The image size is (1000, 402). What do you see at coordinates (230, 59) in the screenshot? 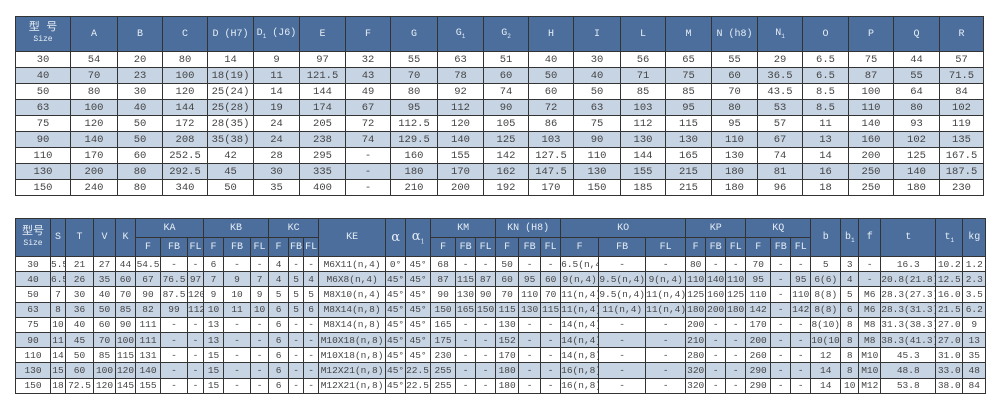
I see `table-cell: 14` at bounding box center [230, 59].